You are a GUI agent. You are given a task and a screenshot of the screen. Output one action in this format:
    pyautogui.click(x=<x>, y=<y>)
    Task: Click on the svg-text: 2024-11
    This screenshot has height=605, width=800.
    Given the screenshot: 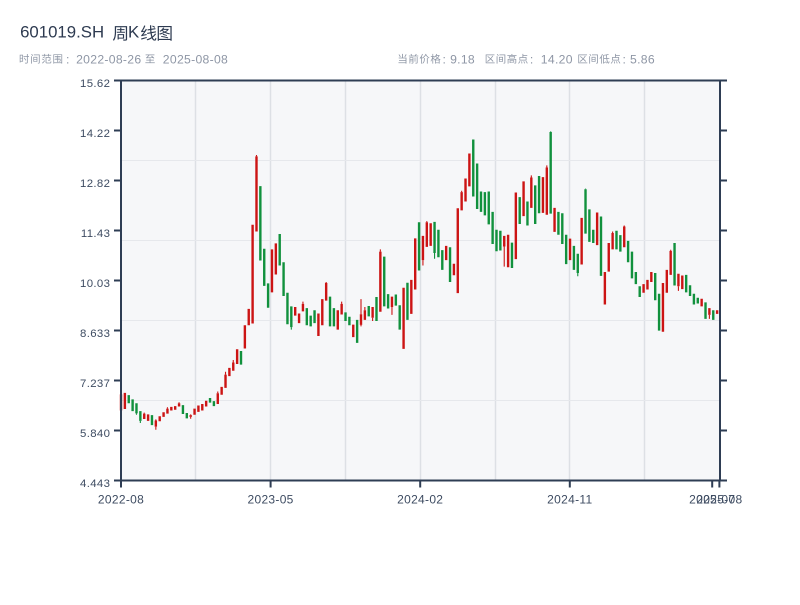 What is the action you would take?
    pyautogui.click(x=569, y=499)
    